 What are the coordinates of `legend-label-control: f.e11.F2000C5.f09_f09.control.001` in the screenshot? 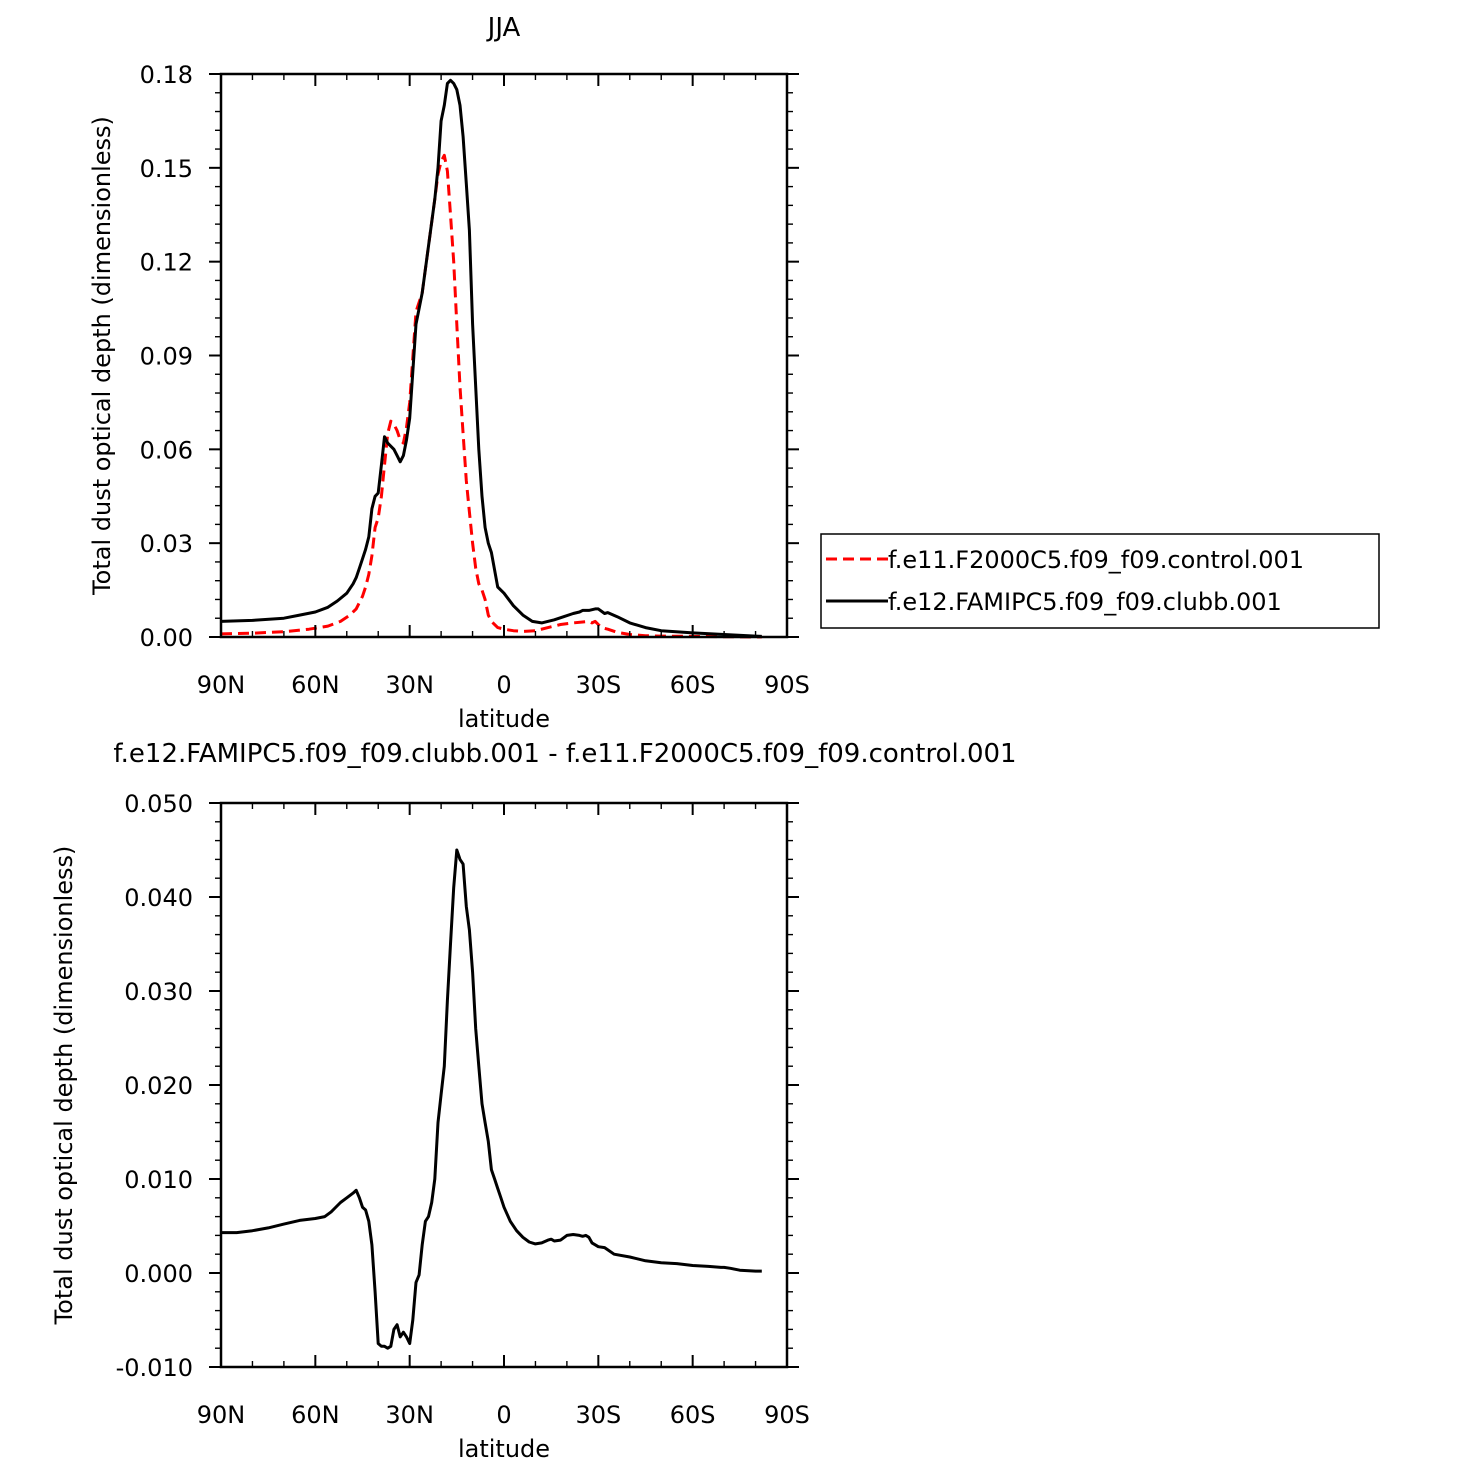 It's located at (1096, 560).